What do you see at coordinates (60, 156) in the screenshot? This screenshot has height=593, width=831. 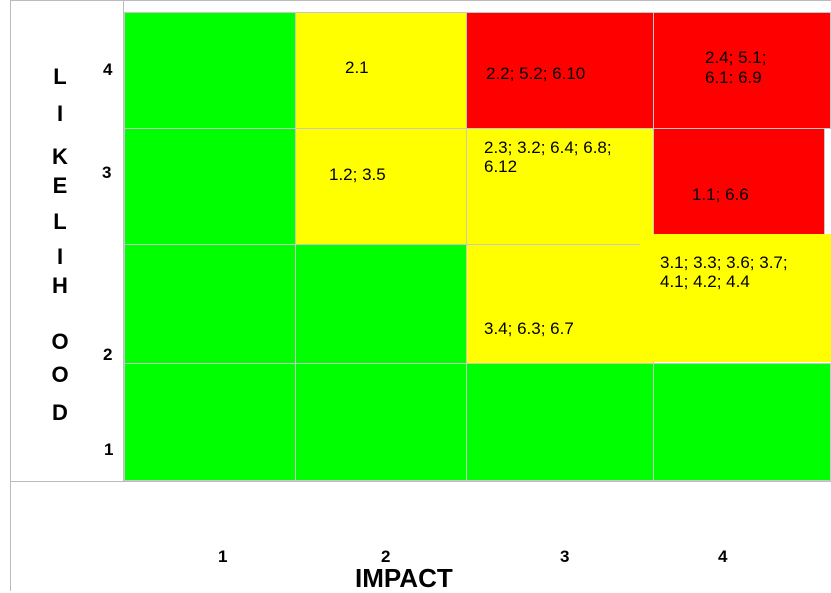 I see `likelihood-letter: K` at bounding box center [60, 156].